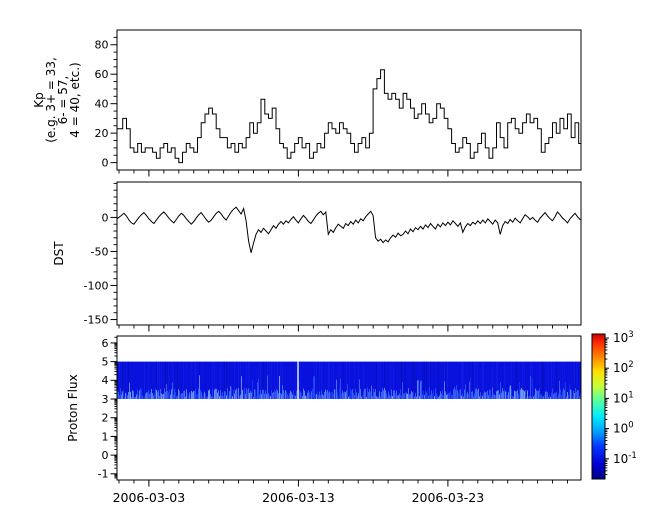 This screenshot has width=665, height=523. What do you see at coordinates (348, 229) in the screenshot?
I see `dst-series-line` at bounding box center [348, 229].